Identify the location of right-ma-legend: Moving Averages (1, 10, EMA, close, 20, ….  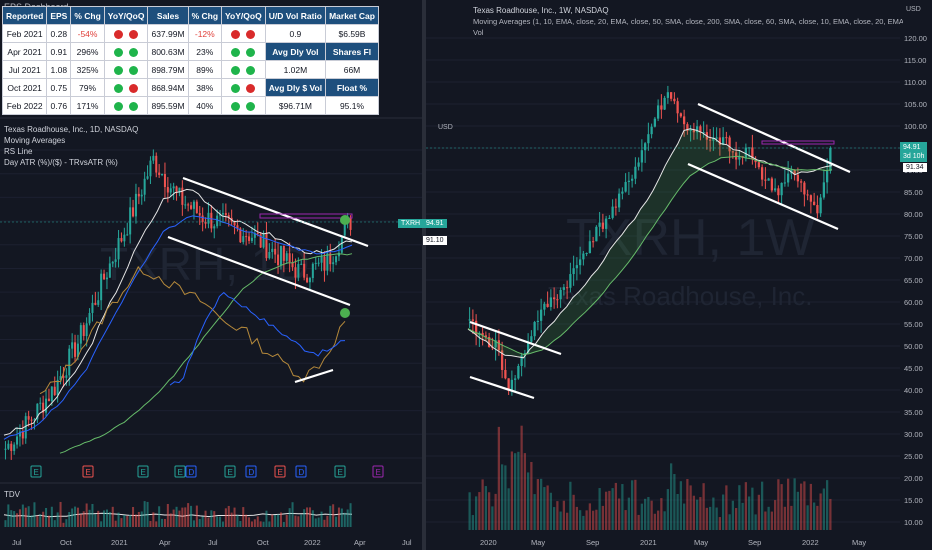
(688, 21).